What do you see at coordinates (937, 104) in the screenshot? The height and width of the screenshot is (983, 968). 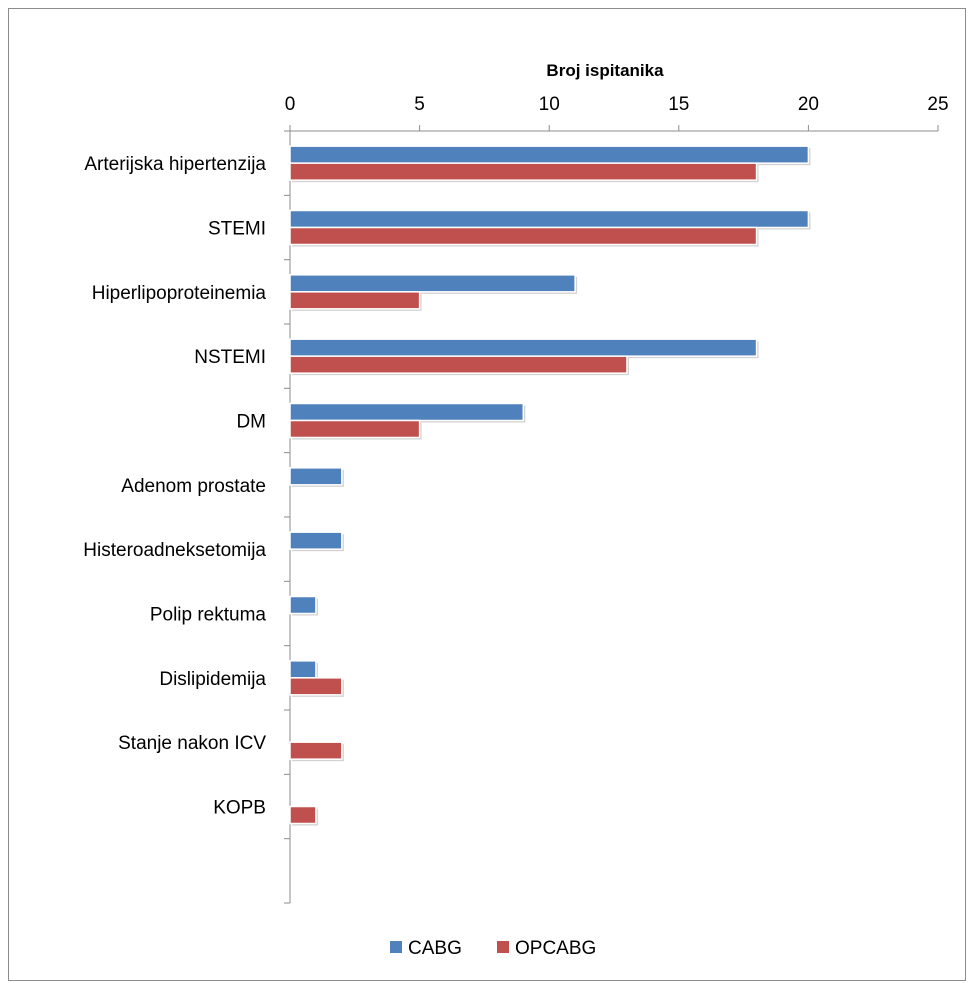 I see `x-tick-label: 25` at bounding box center [937, 104].